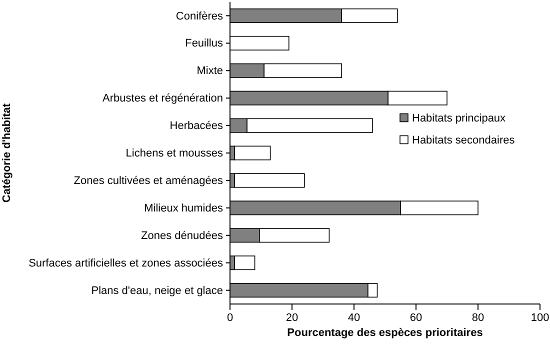  What do you see at coordinates (149, 180) in the screenshot?
I see `y-tick-label: Zones cultivées et aménagées` at bounding box center [149, 180].